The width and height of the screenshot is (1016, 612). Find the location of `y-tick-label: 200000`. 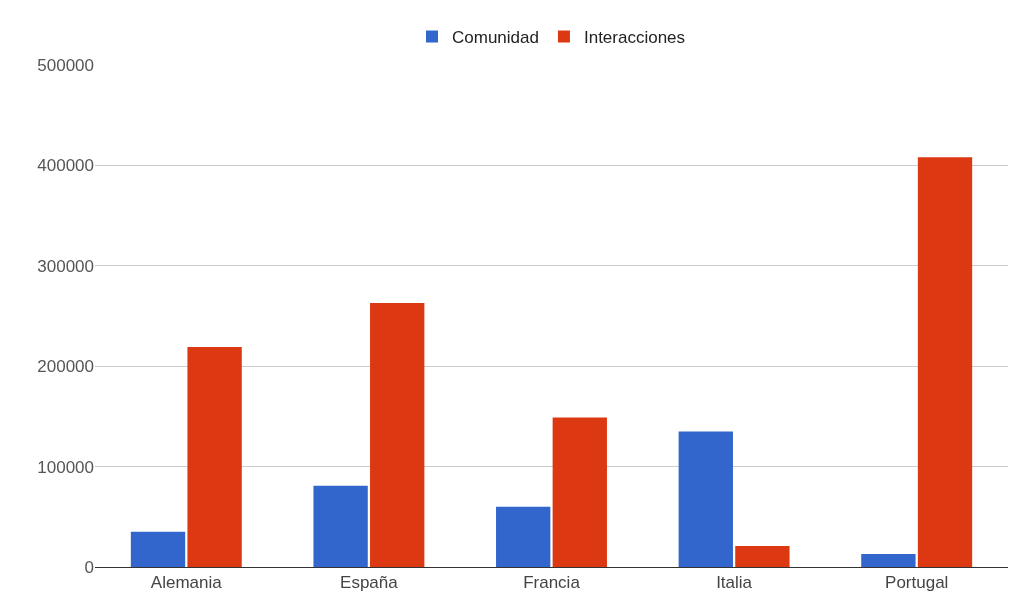

y-tick-label: 200000 is located at coordinates (65, 367).